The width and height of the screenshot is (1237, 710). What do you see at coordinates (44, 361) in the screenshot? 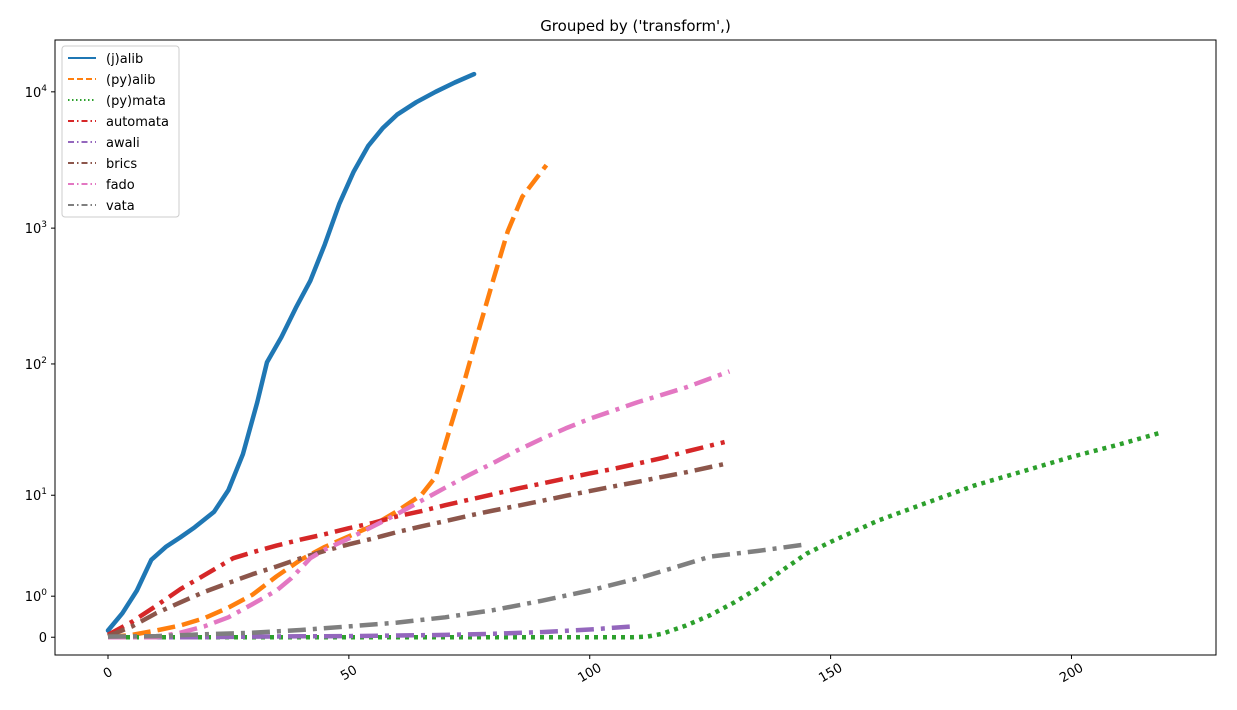
I see `y-tick-exponent: 2` at bounding box center [44, 361].